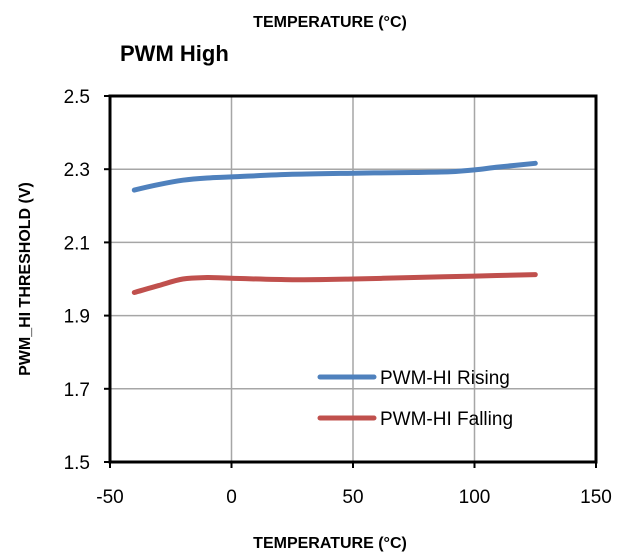 This screenshot has height=554, width=626. I want to click on y-axis-title: PWM_HI THRESHOLD (V), so click(25, 279).